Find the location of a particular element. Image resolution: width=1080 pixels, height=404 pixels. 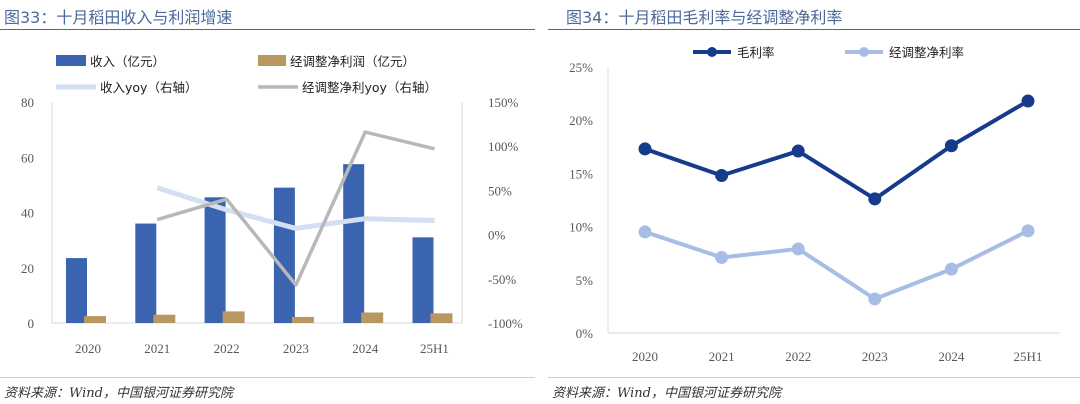

legend-label-profit-yoy: 经调整净利yoy（右轴） is located at coordinates (369, 87).